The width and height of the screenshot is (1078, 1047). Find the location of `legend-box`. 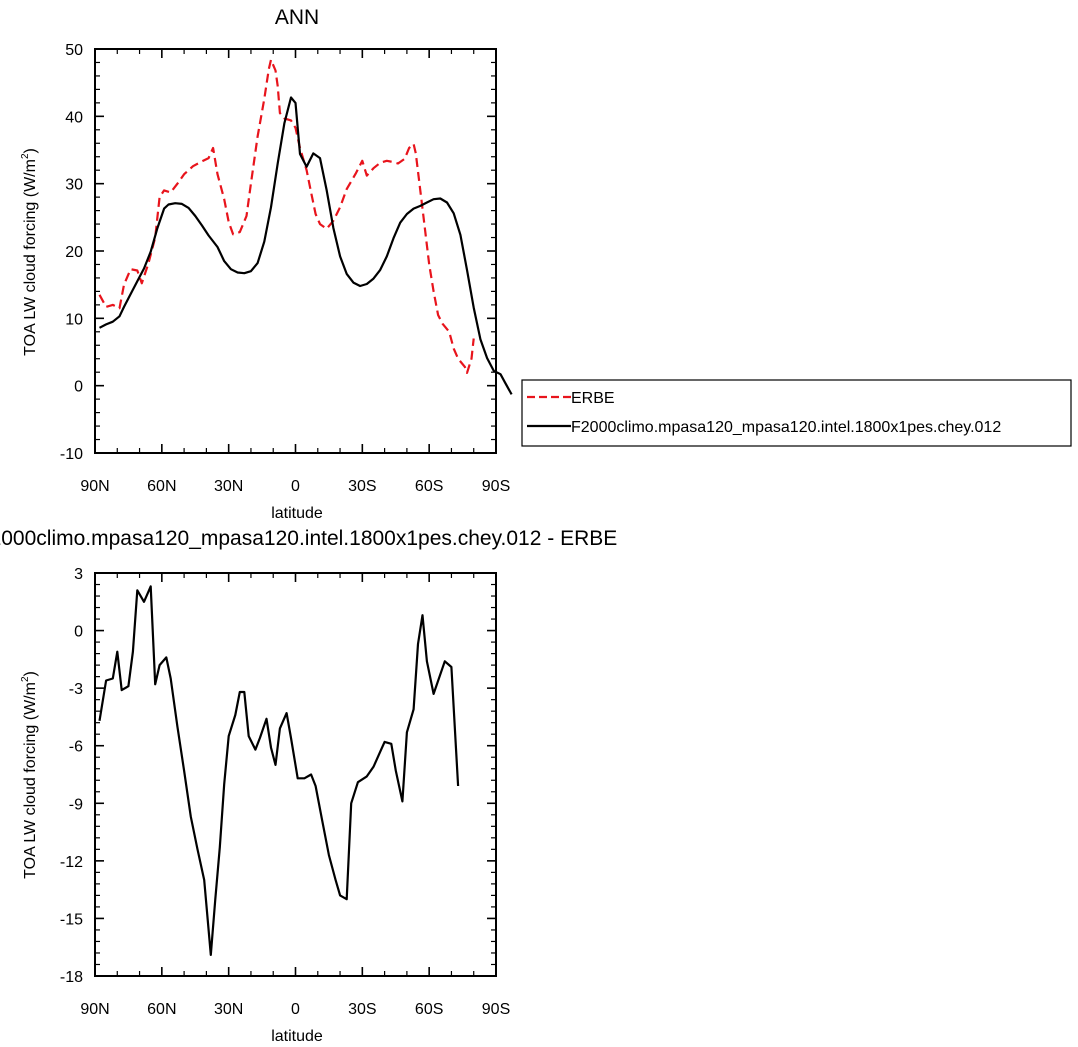

legend-box is located at coordinates (796, 413).